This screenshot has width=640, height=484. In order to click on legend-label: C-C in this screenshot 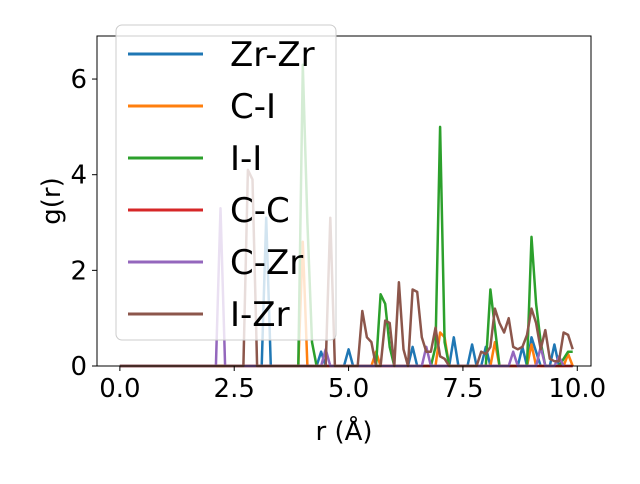, I will do `click(260, 211)`.